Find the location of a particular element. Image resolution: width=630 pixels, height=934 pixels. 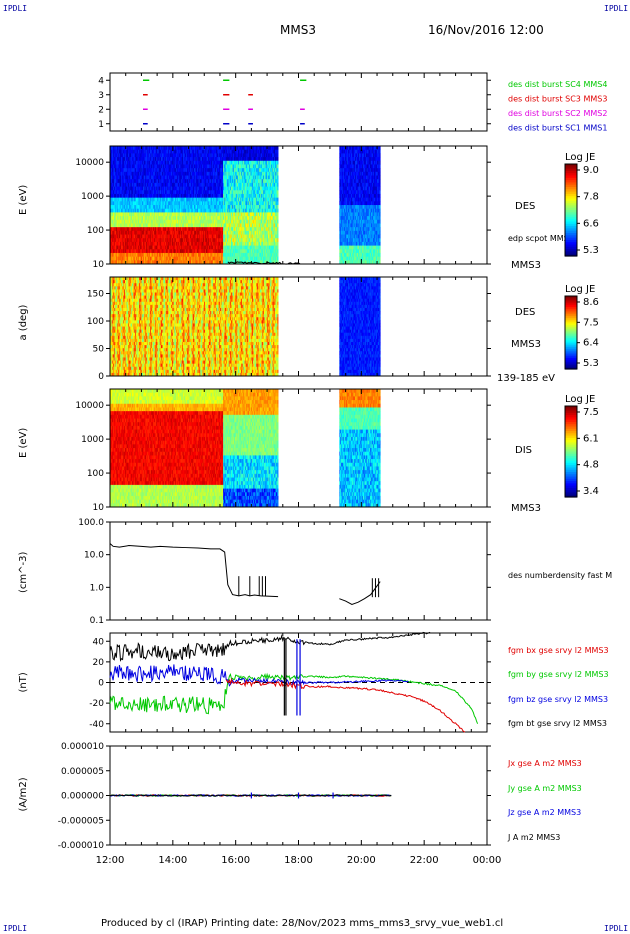

burst-panel-ytick-label: 4 is located at coordinates (101, 81).